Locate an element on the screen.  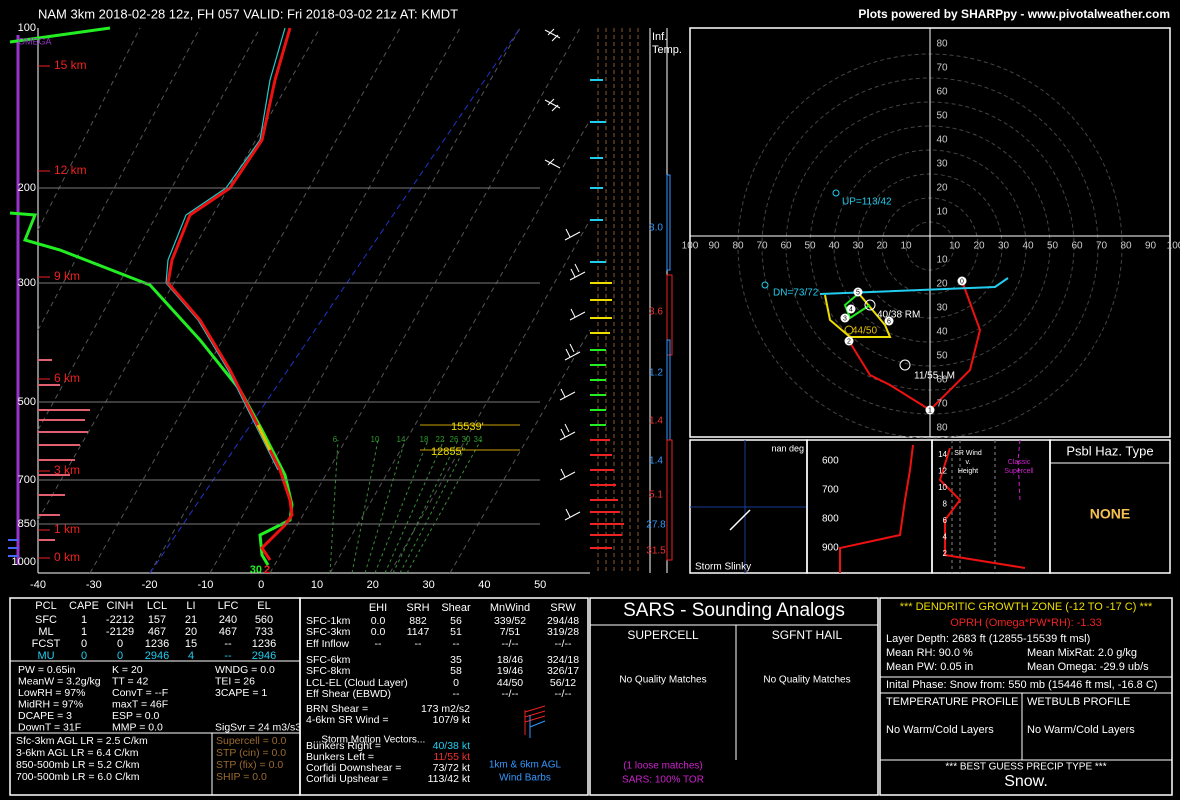
index: DCAPE = 3 is located at coordinates (45, 716).